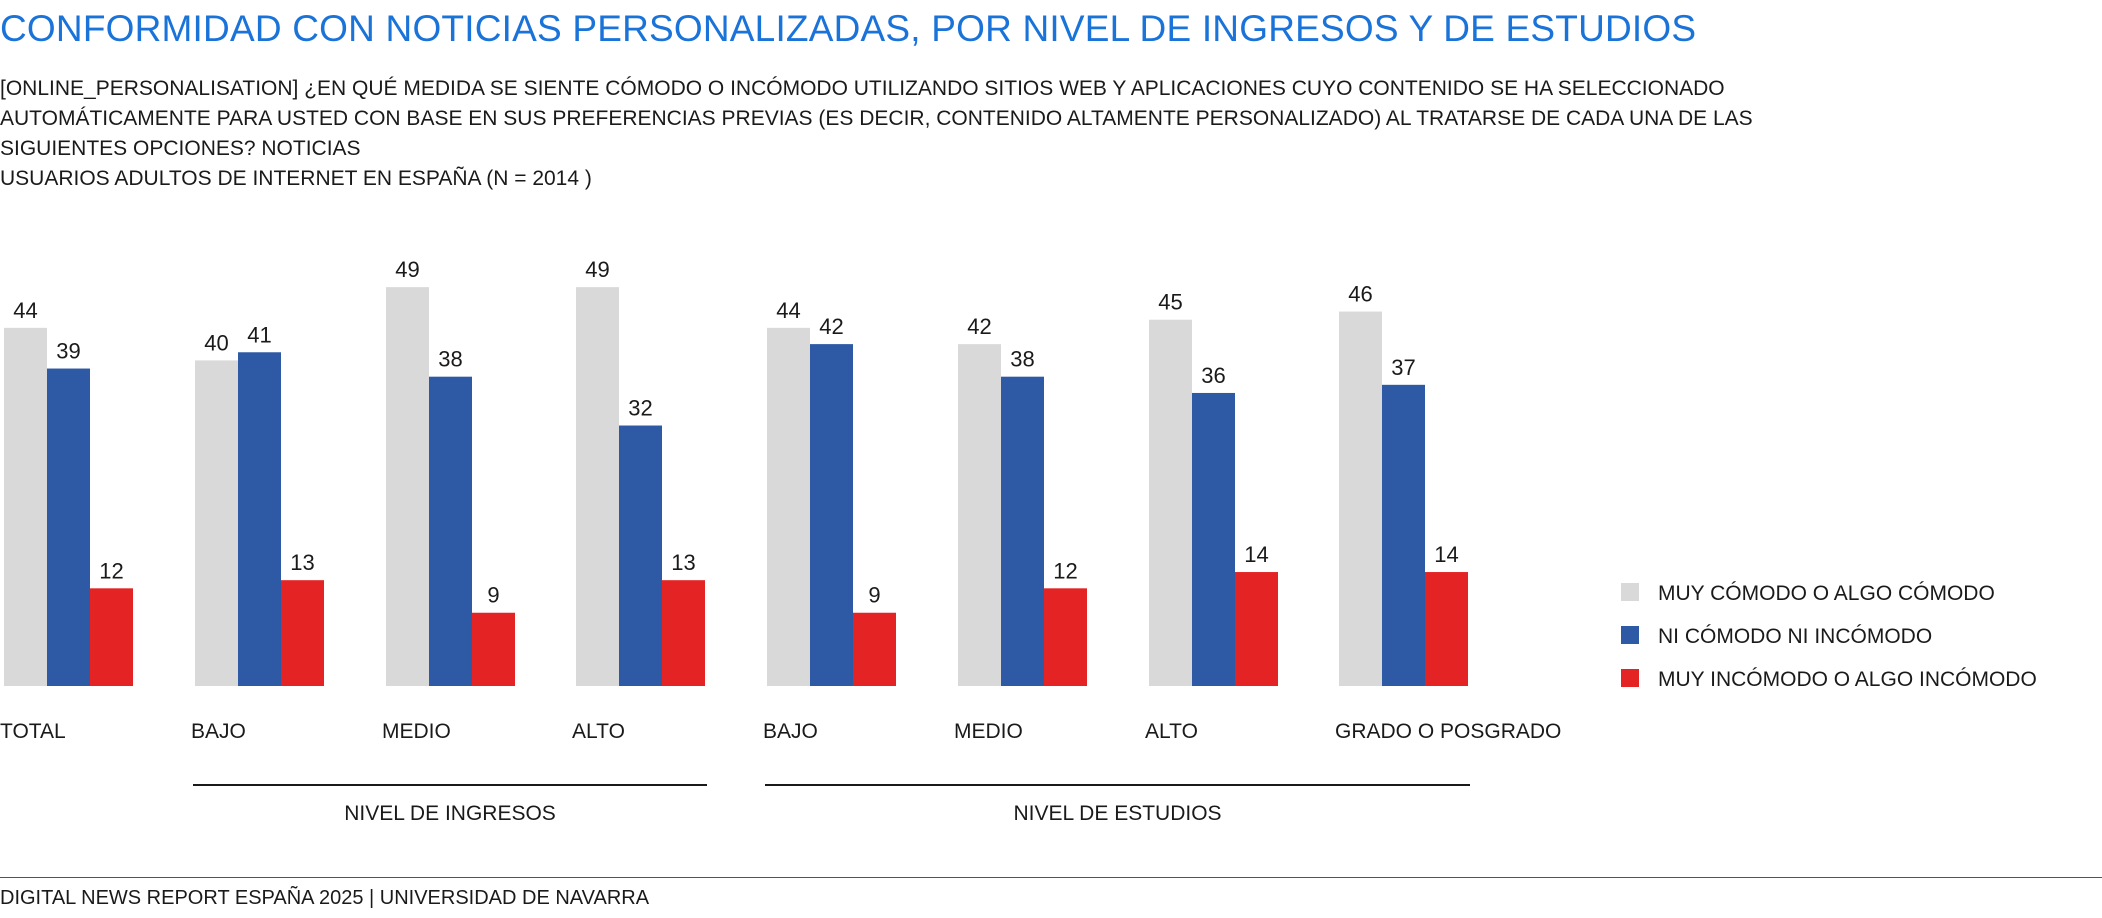  Describe the element at coordinates (216, 342) in the screenshot. I see `data-label: 40` at that location.